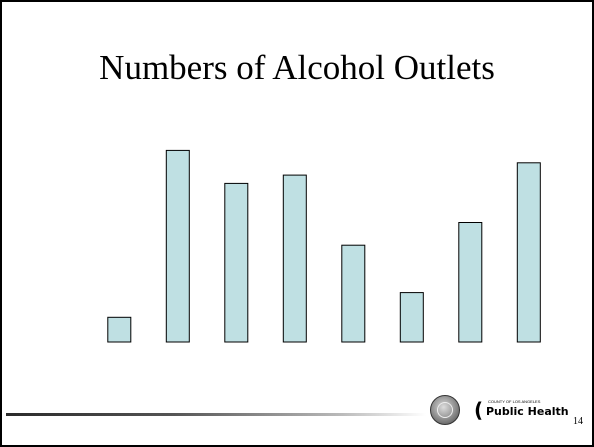 This screenshot has height=447, width=594. What do you see at coordinates (297, 67) in the screenshot?
I see `chart-title: Numbers of Alcohol Outlets` at bounding box center [297, 67].